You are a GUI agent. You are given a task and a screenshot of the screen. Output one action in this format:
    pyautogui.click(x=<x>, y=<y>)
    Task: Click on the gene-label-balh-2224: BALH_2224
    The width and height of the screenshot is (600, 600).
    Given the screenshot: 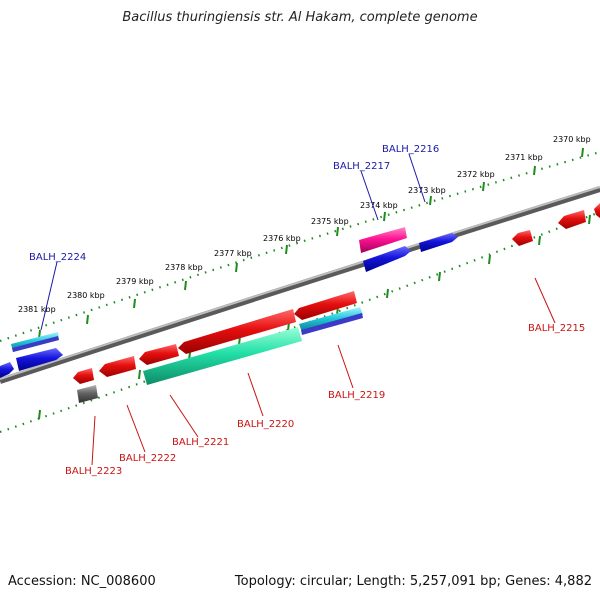 What is the action you would take?
    pyautogui.click(x=57, y=257)
    